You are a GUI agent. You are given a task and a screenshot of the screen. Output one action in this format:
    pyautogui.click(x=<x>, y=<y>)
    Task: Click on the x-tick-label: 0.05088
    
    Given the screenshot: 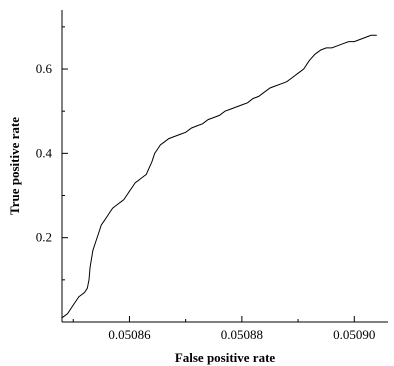 What is the action you would take?
    pyautogui.click(x=242, y=334)
    